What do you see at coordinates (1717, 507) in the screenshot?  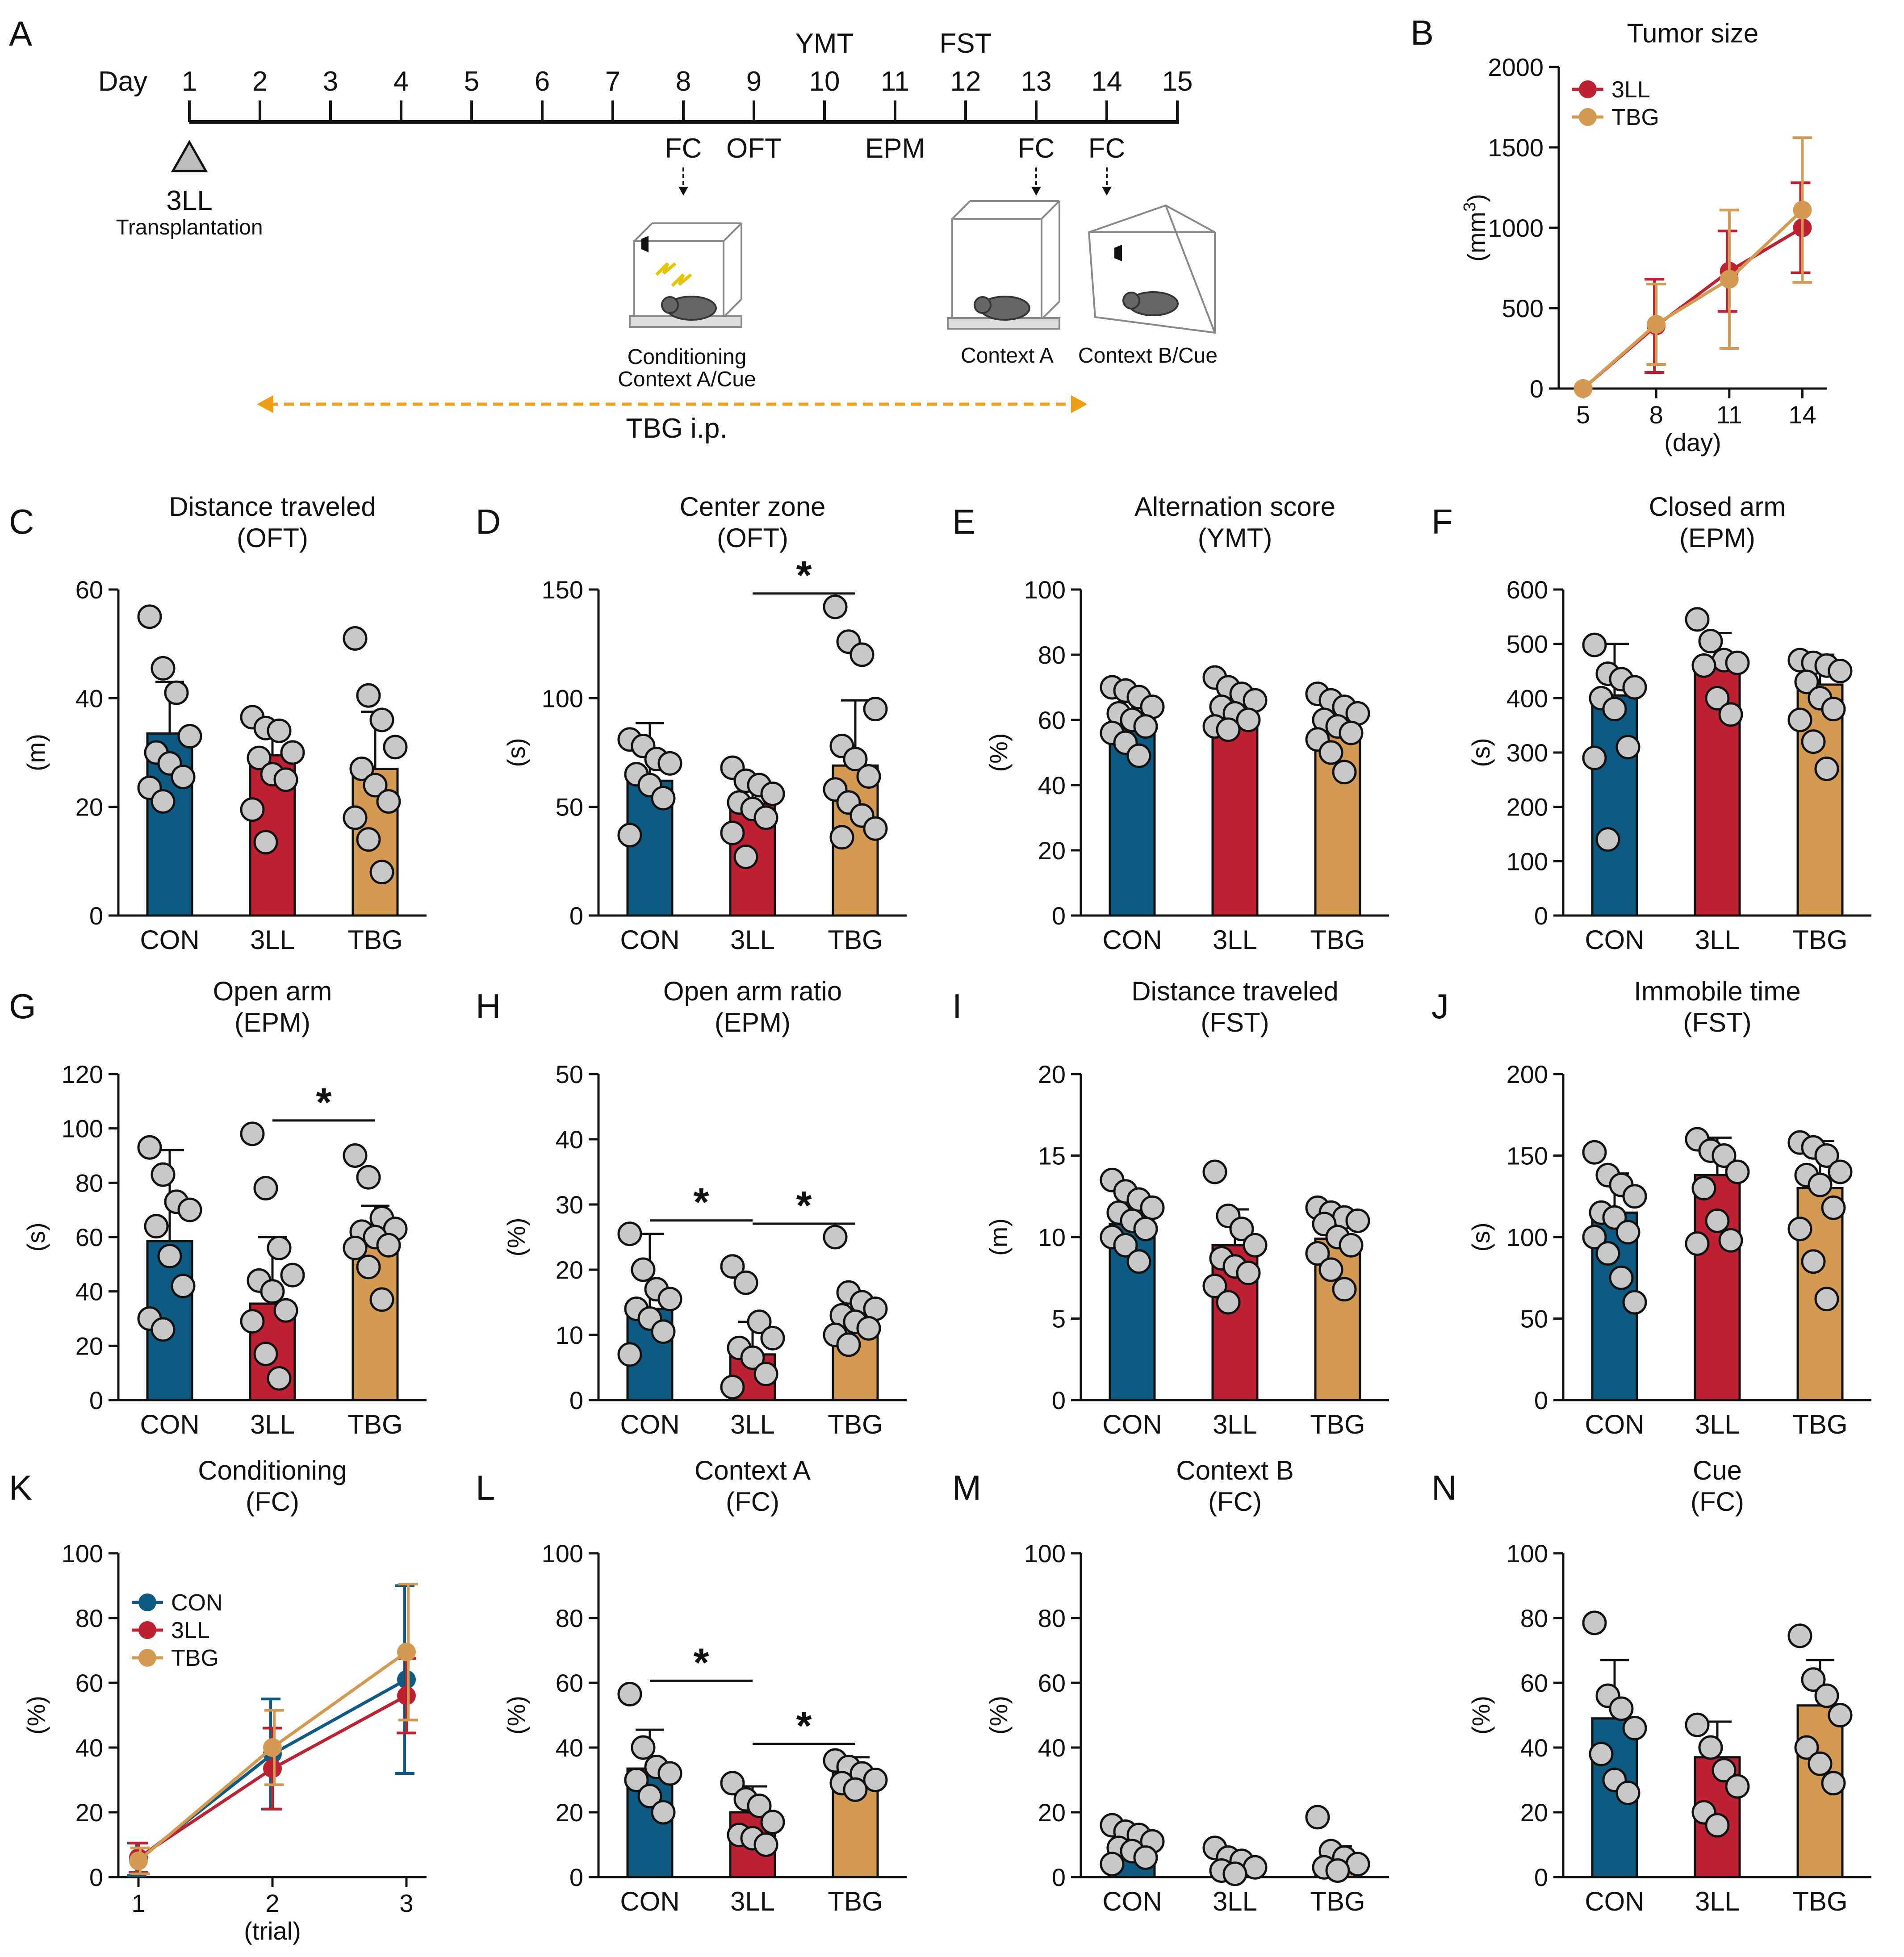 I see `chart-title: Closed arm` at bounding box center [1717, 507].